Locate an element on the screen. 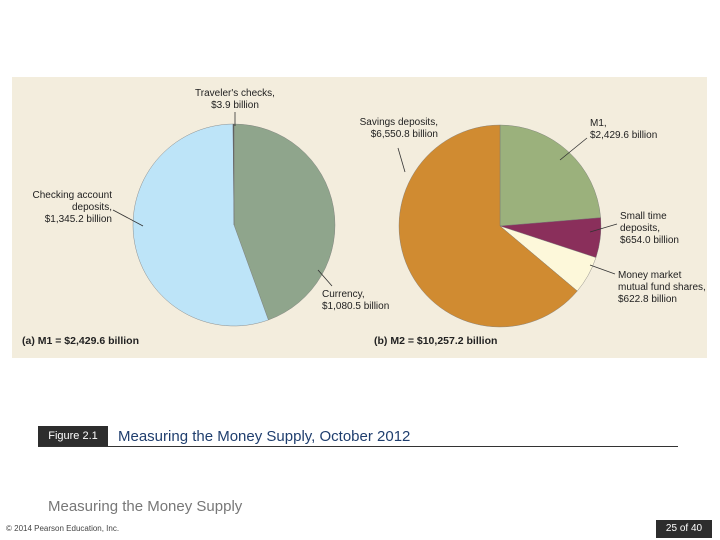 Image resolution: width=720 pixels, height=540 pixels. category-label: Traveler's checks, is located at coordinates (235, 93).